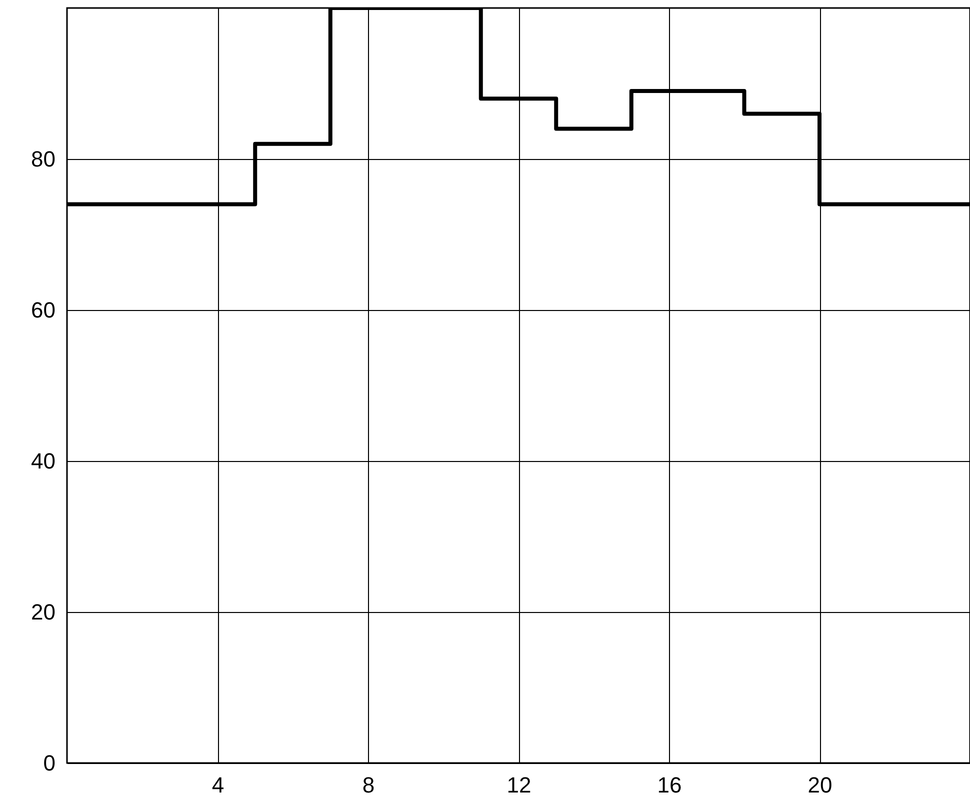 The image size is (970, 805). I want to click on y-tick-label: 0, so click(49, 763).